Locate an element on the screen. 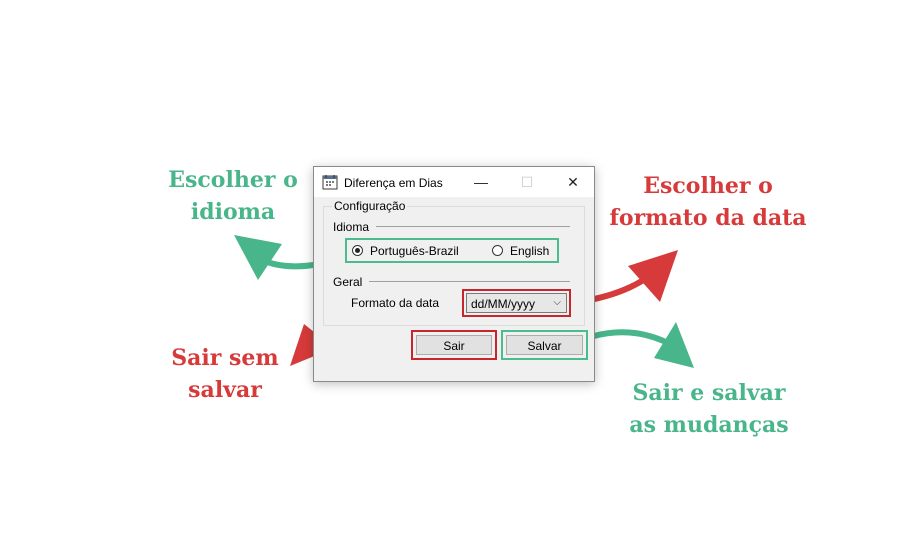 The width and height of the screenshot is (907, 554). date-format-select: dd/MM/yyyy ⌵ is located at coordinates (516, 303).